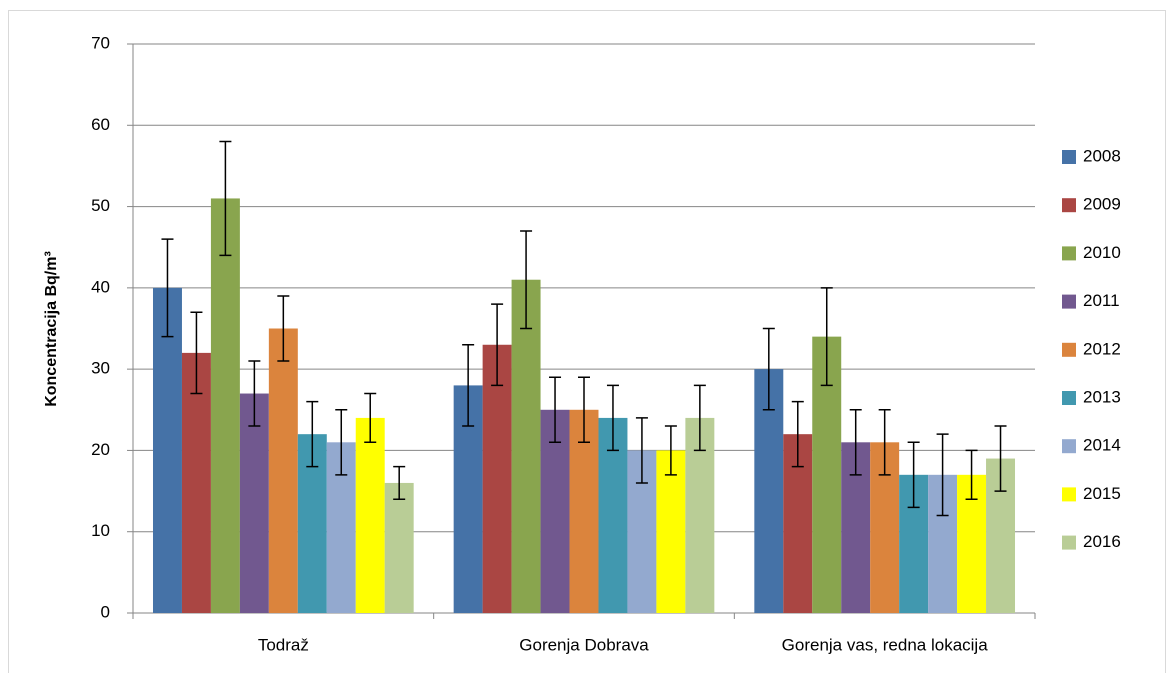 This screenshot has width=1167, height=673. What do you see at coordinates (1102, 155) in the screenshot?
I see `legend-label: 2008` at bounding box center [1102, 155].